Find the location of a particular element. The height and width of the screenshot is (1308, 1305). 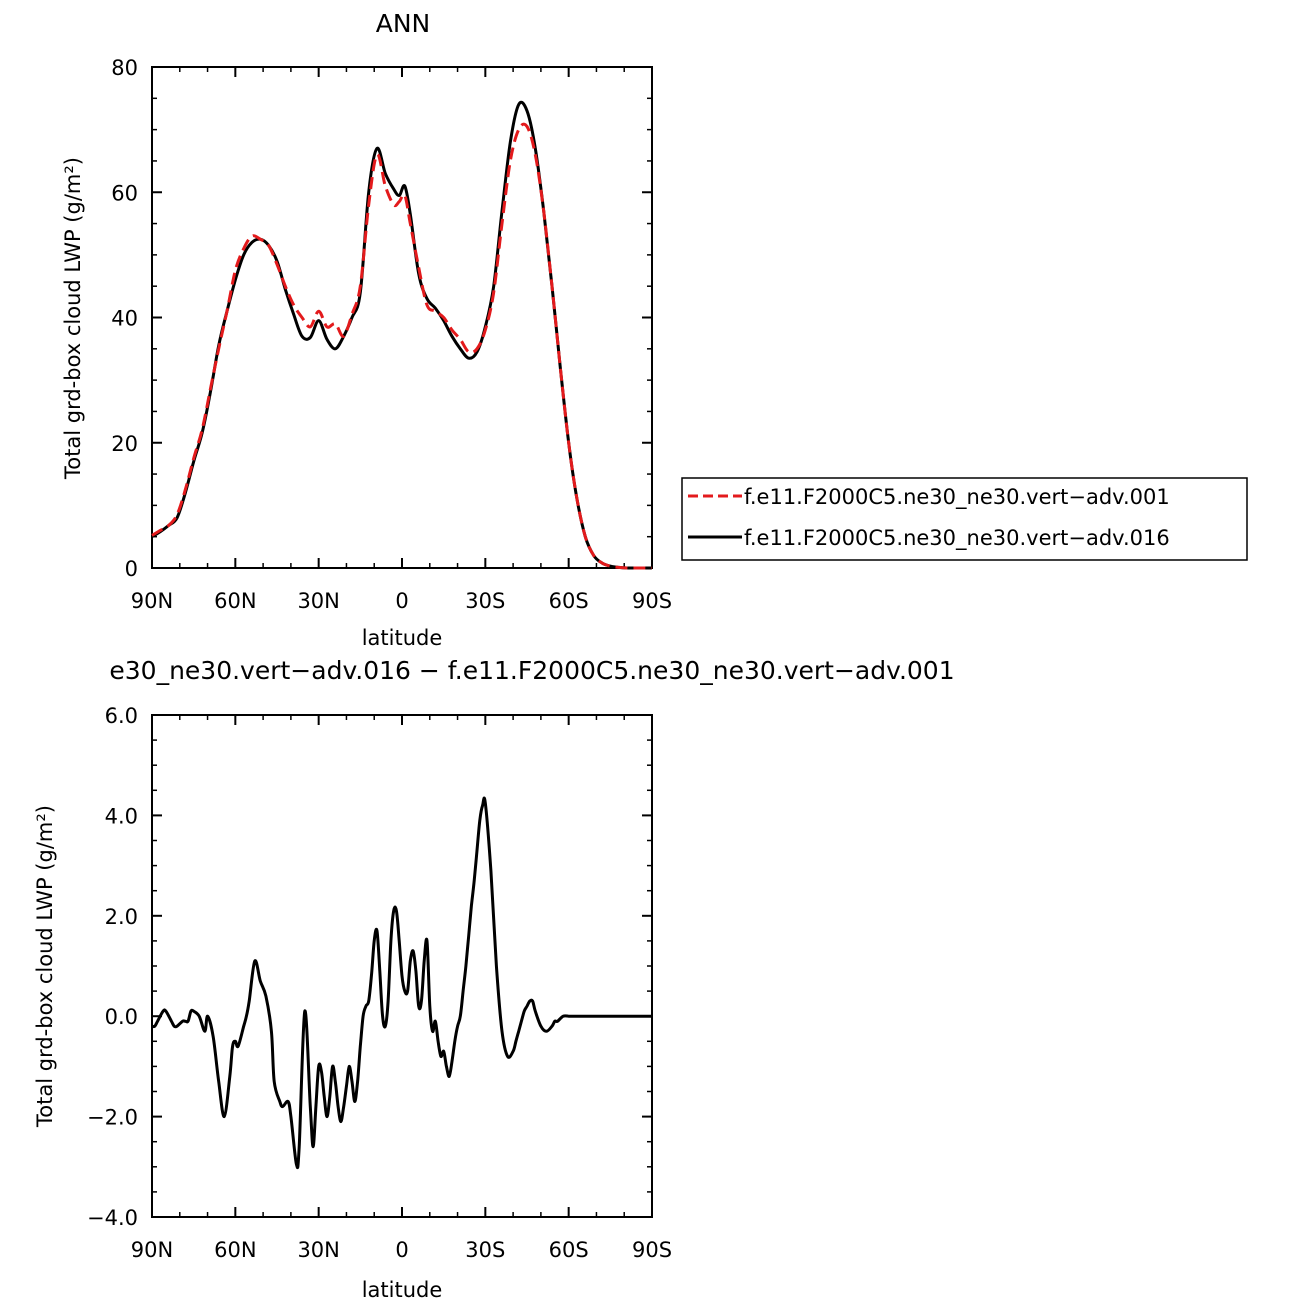

y-tick-label: 0.0 is located at coordinates (121, 1017).